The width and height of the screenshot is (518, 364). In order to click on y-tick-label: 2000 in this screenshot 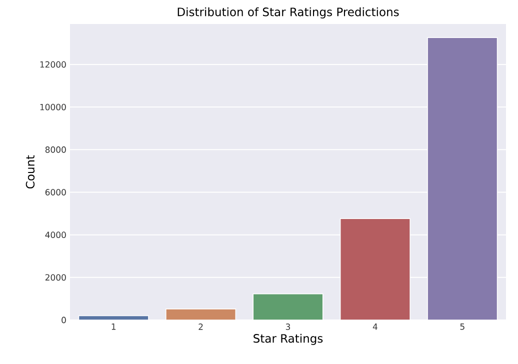, I will do `click(55, 277)`.